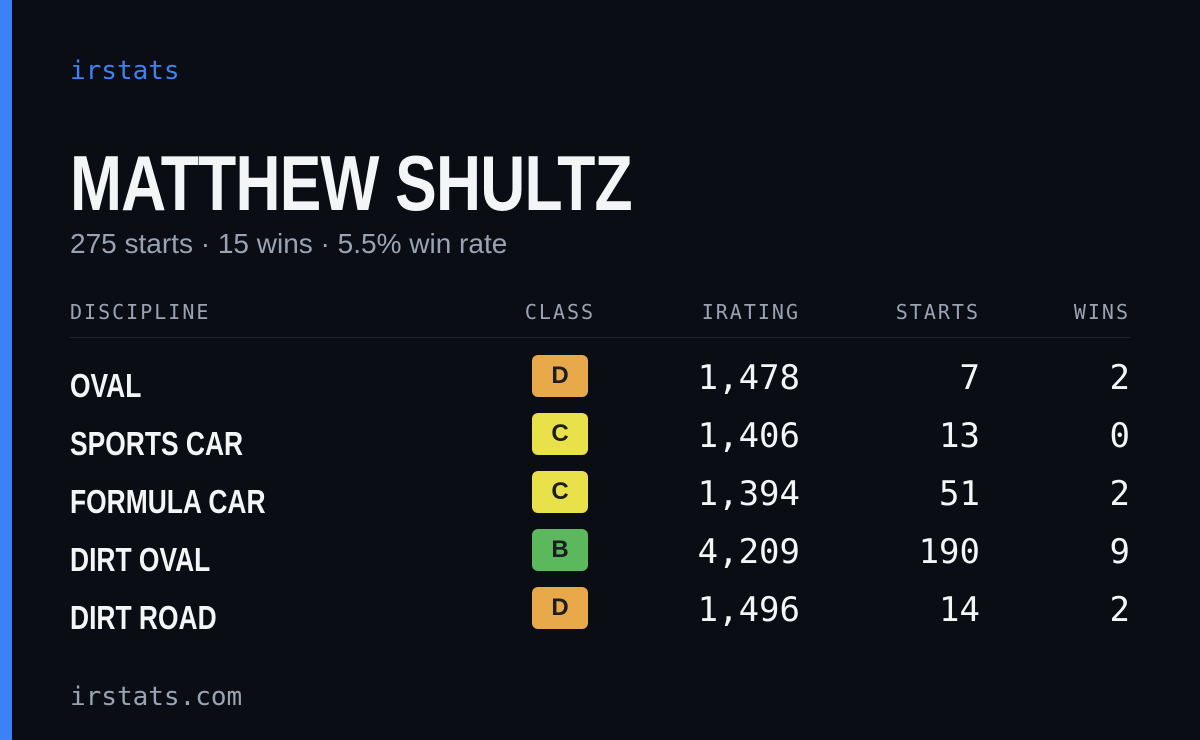  What do you see at coordinates (143, 617) in the screenshot?
I see `discipline: DIRT ROAD` at bounding box center [143, 617].